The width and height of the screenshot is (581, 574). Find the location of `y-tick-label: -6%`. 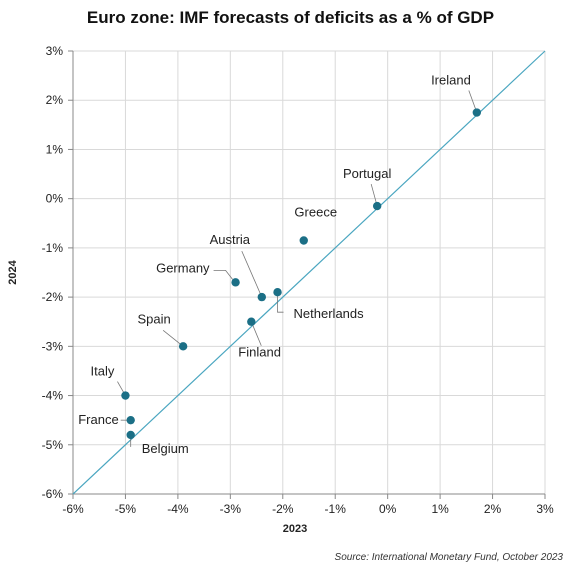

y-tick-label: -6% is located at coordinates (53, 494).